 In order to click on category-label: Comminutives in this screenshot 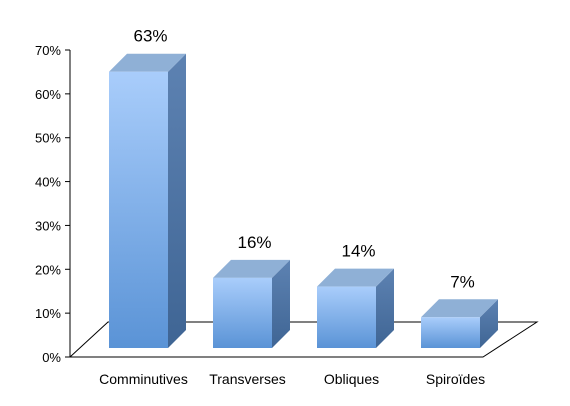, I will do `click(143, 379)`.